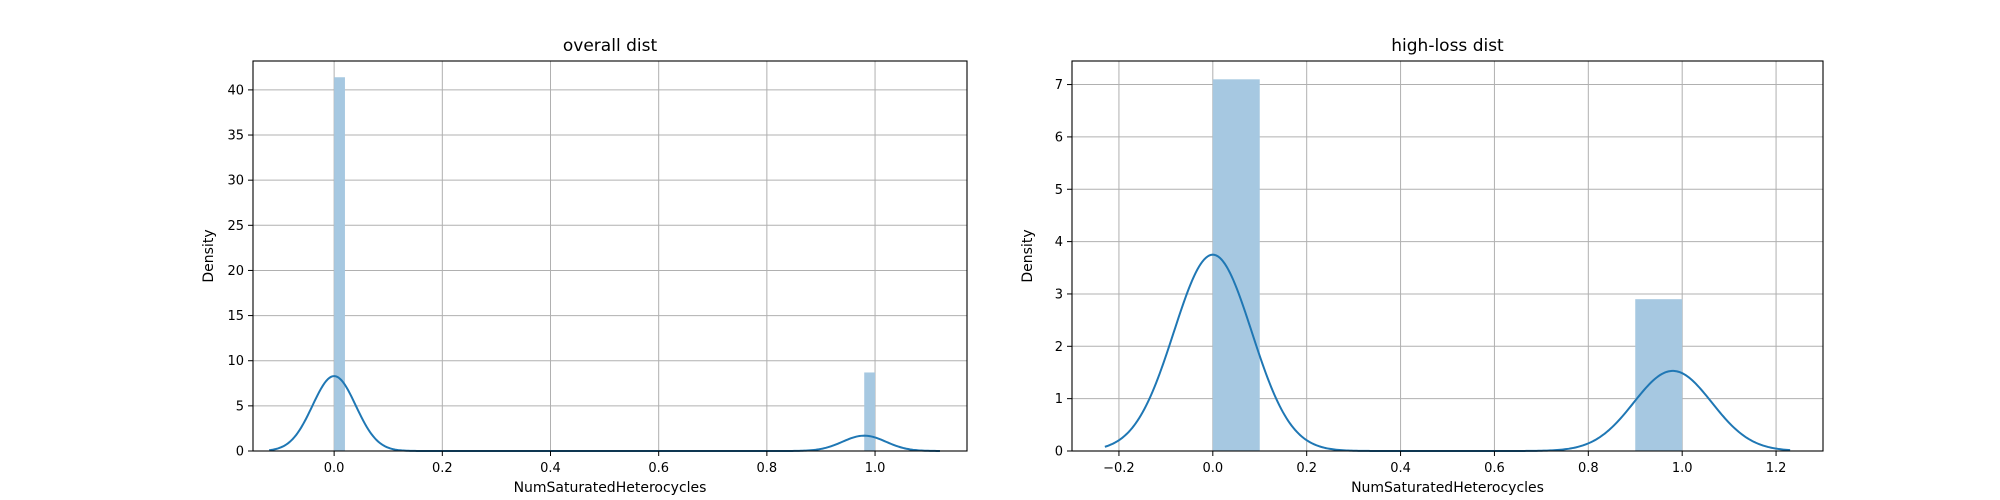 The image size is (2000, 500). Describe the element at coordinates (235, 271) in the screenshot. I see `y-tick-label: 20` at that location.